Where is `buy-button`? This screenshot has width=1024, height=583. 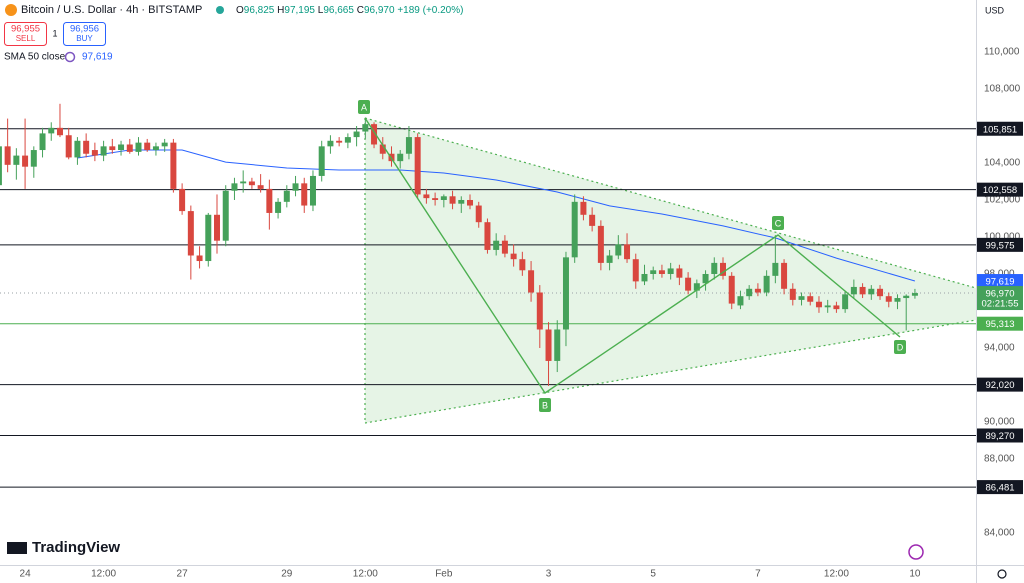
buy-button is located at coordinates (84, 34).